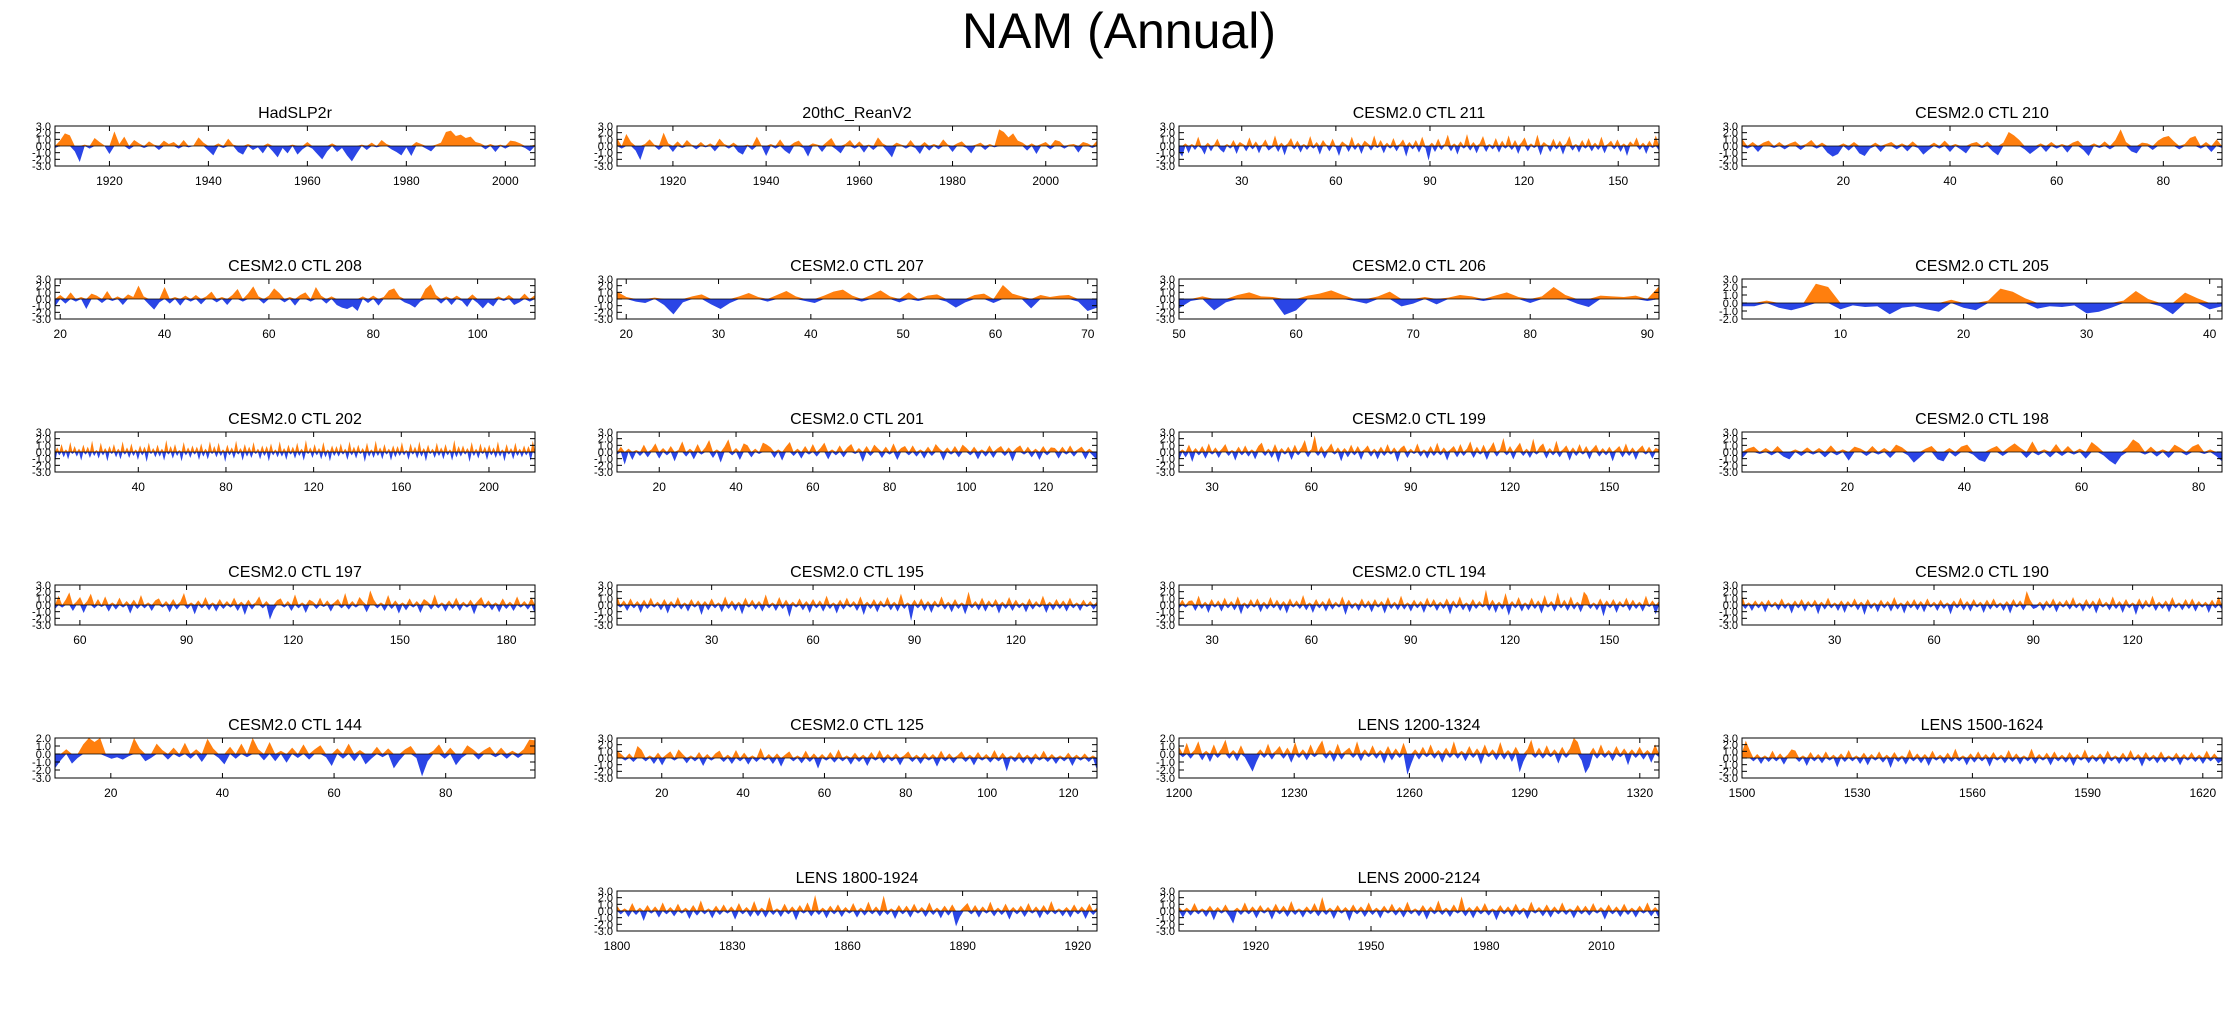 This screenshot has height=1009, width=2238. Describe the element at coordinates (1982, 266) in the screenshot. I see `panel-title: CESM2.0 CTL 205` at that location.